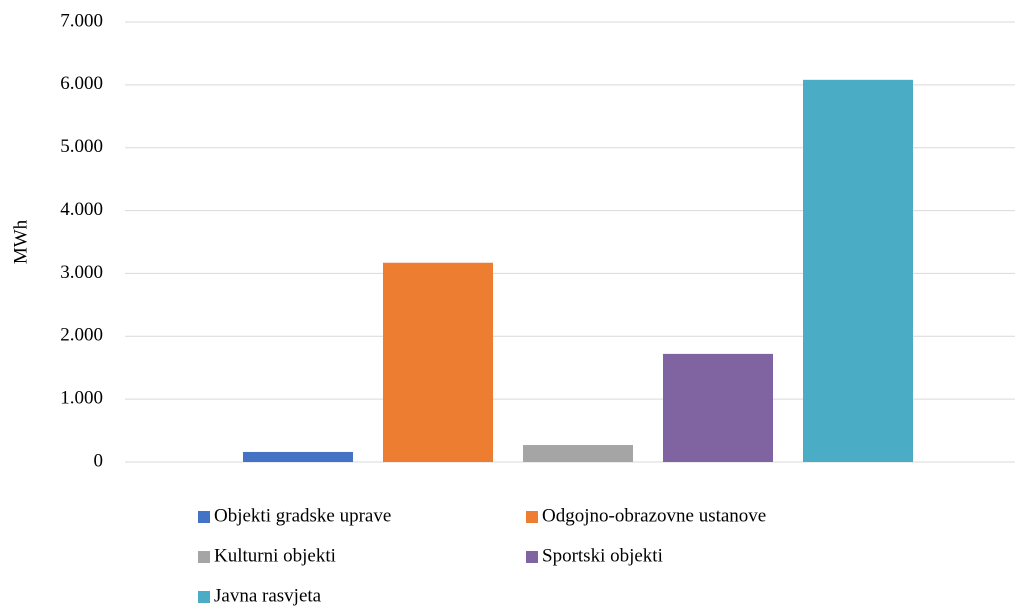  Describe the element at coordinates (20, 241) in the screenshot. I see `y-axis-label: MWh` at that location.